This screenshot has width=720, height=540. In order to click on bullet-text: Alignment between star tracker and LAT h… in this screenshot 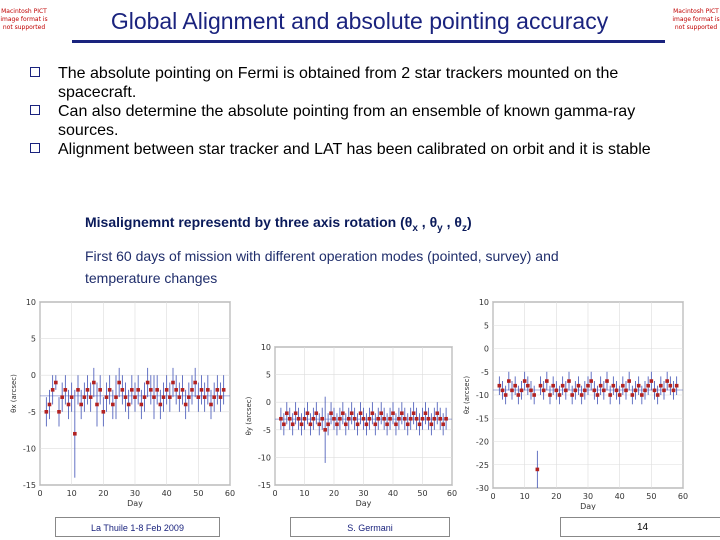, I will do `click(354, 149)`.